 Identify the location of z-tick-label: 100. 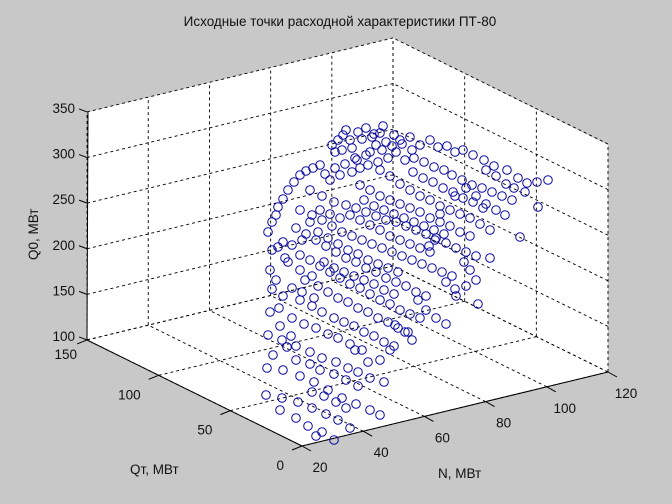
(64, 336).